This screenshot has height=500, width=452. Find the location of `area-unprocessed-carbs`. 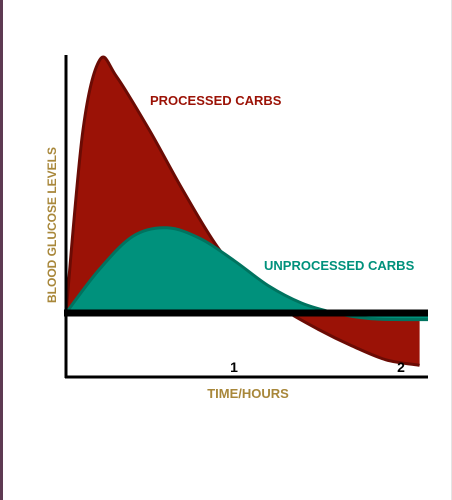

area-unprocessed-carbs is located at coordinates (247, 273).